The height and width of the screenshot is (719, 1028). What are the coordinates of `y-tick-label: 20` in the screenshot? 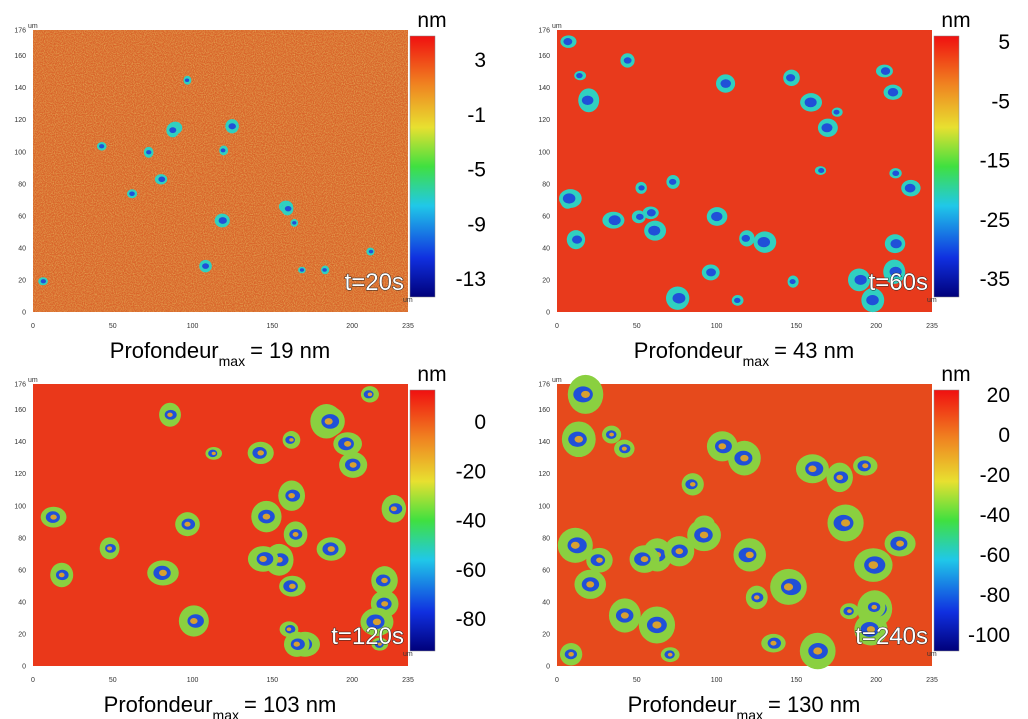 It's located at (22, 280).